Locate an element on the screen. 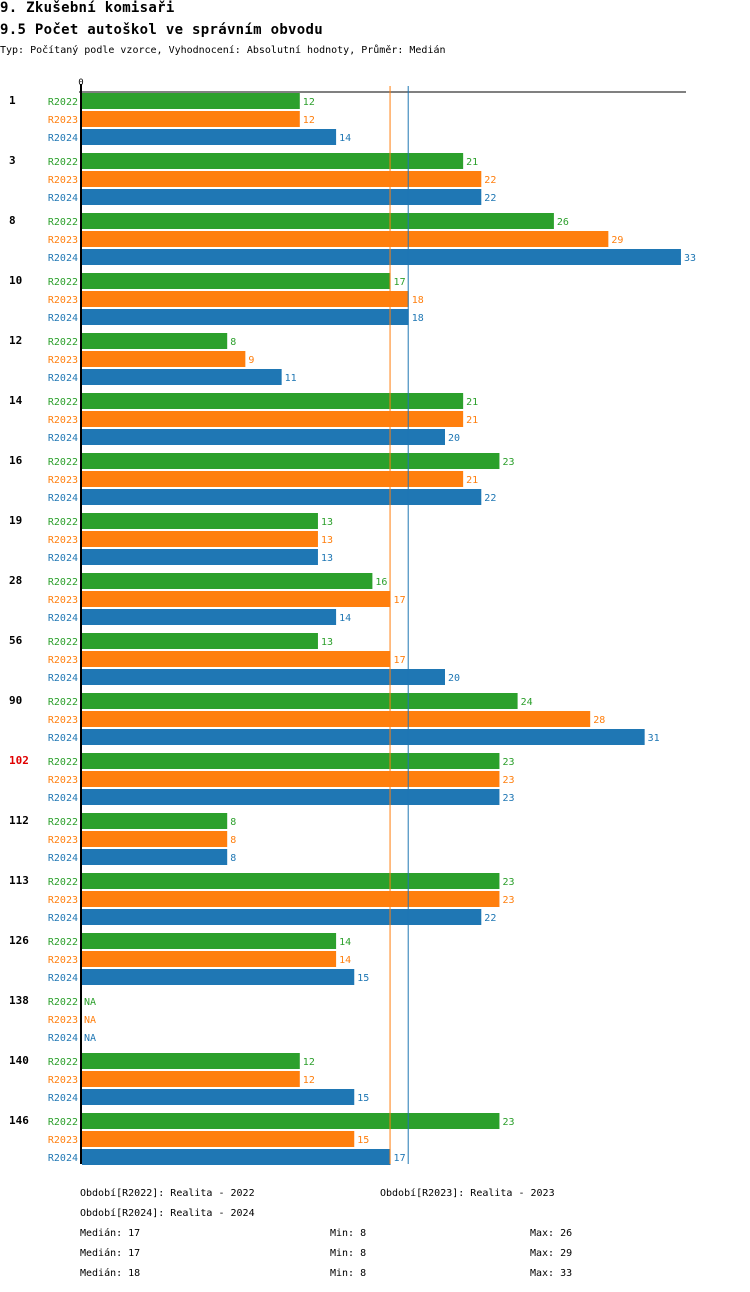 This screenshot has height=1292, width=750. data-label: 14 is located at coordinates (345, 942).